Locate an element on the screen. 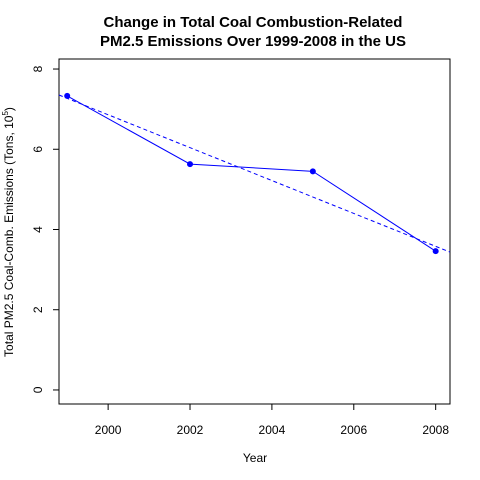 The width and height of the screenshot is (480, 480). y-axis: 0 2 4 6 8 is located at coordinates (45, 229).